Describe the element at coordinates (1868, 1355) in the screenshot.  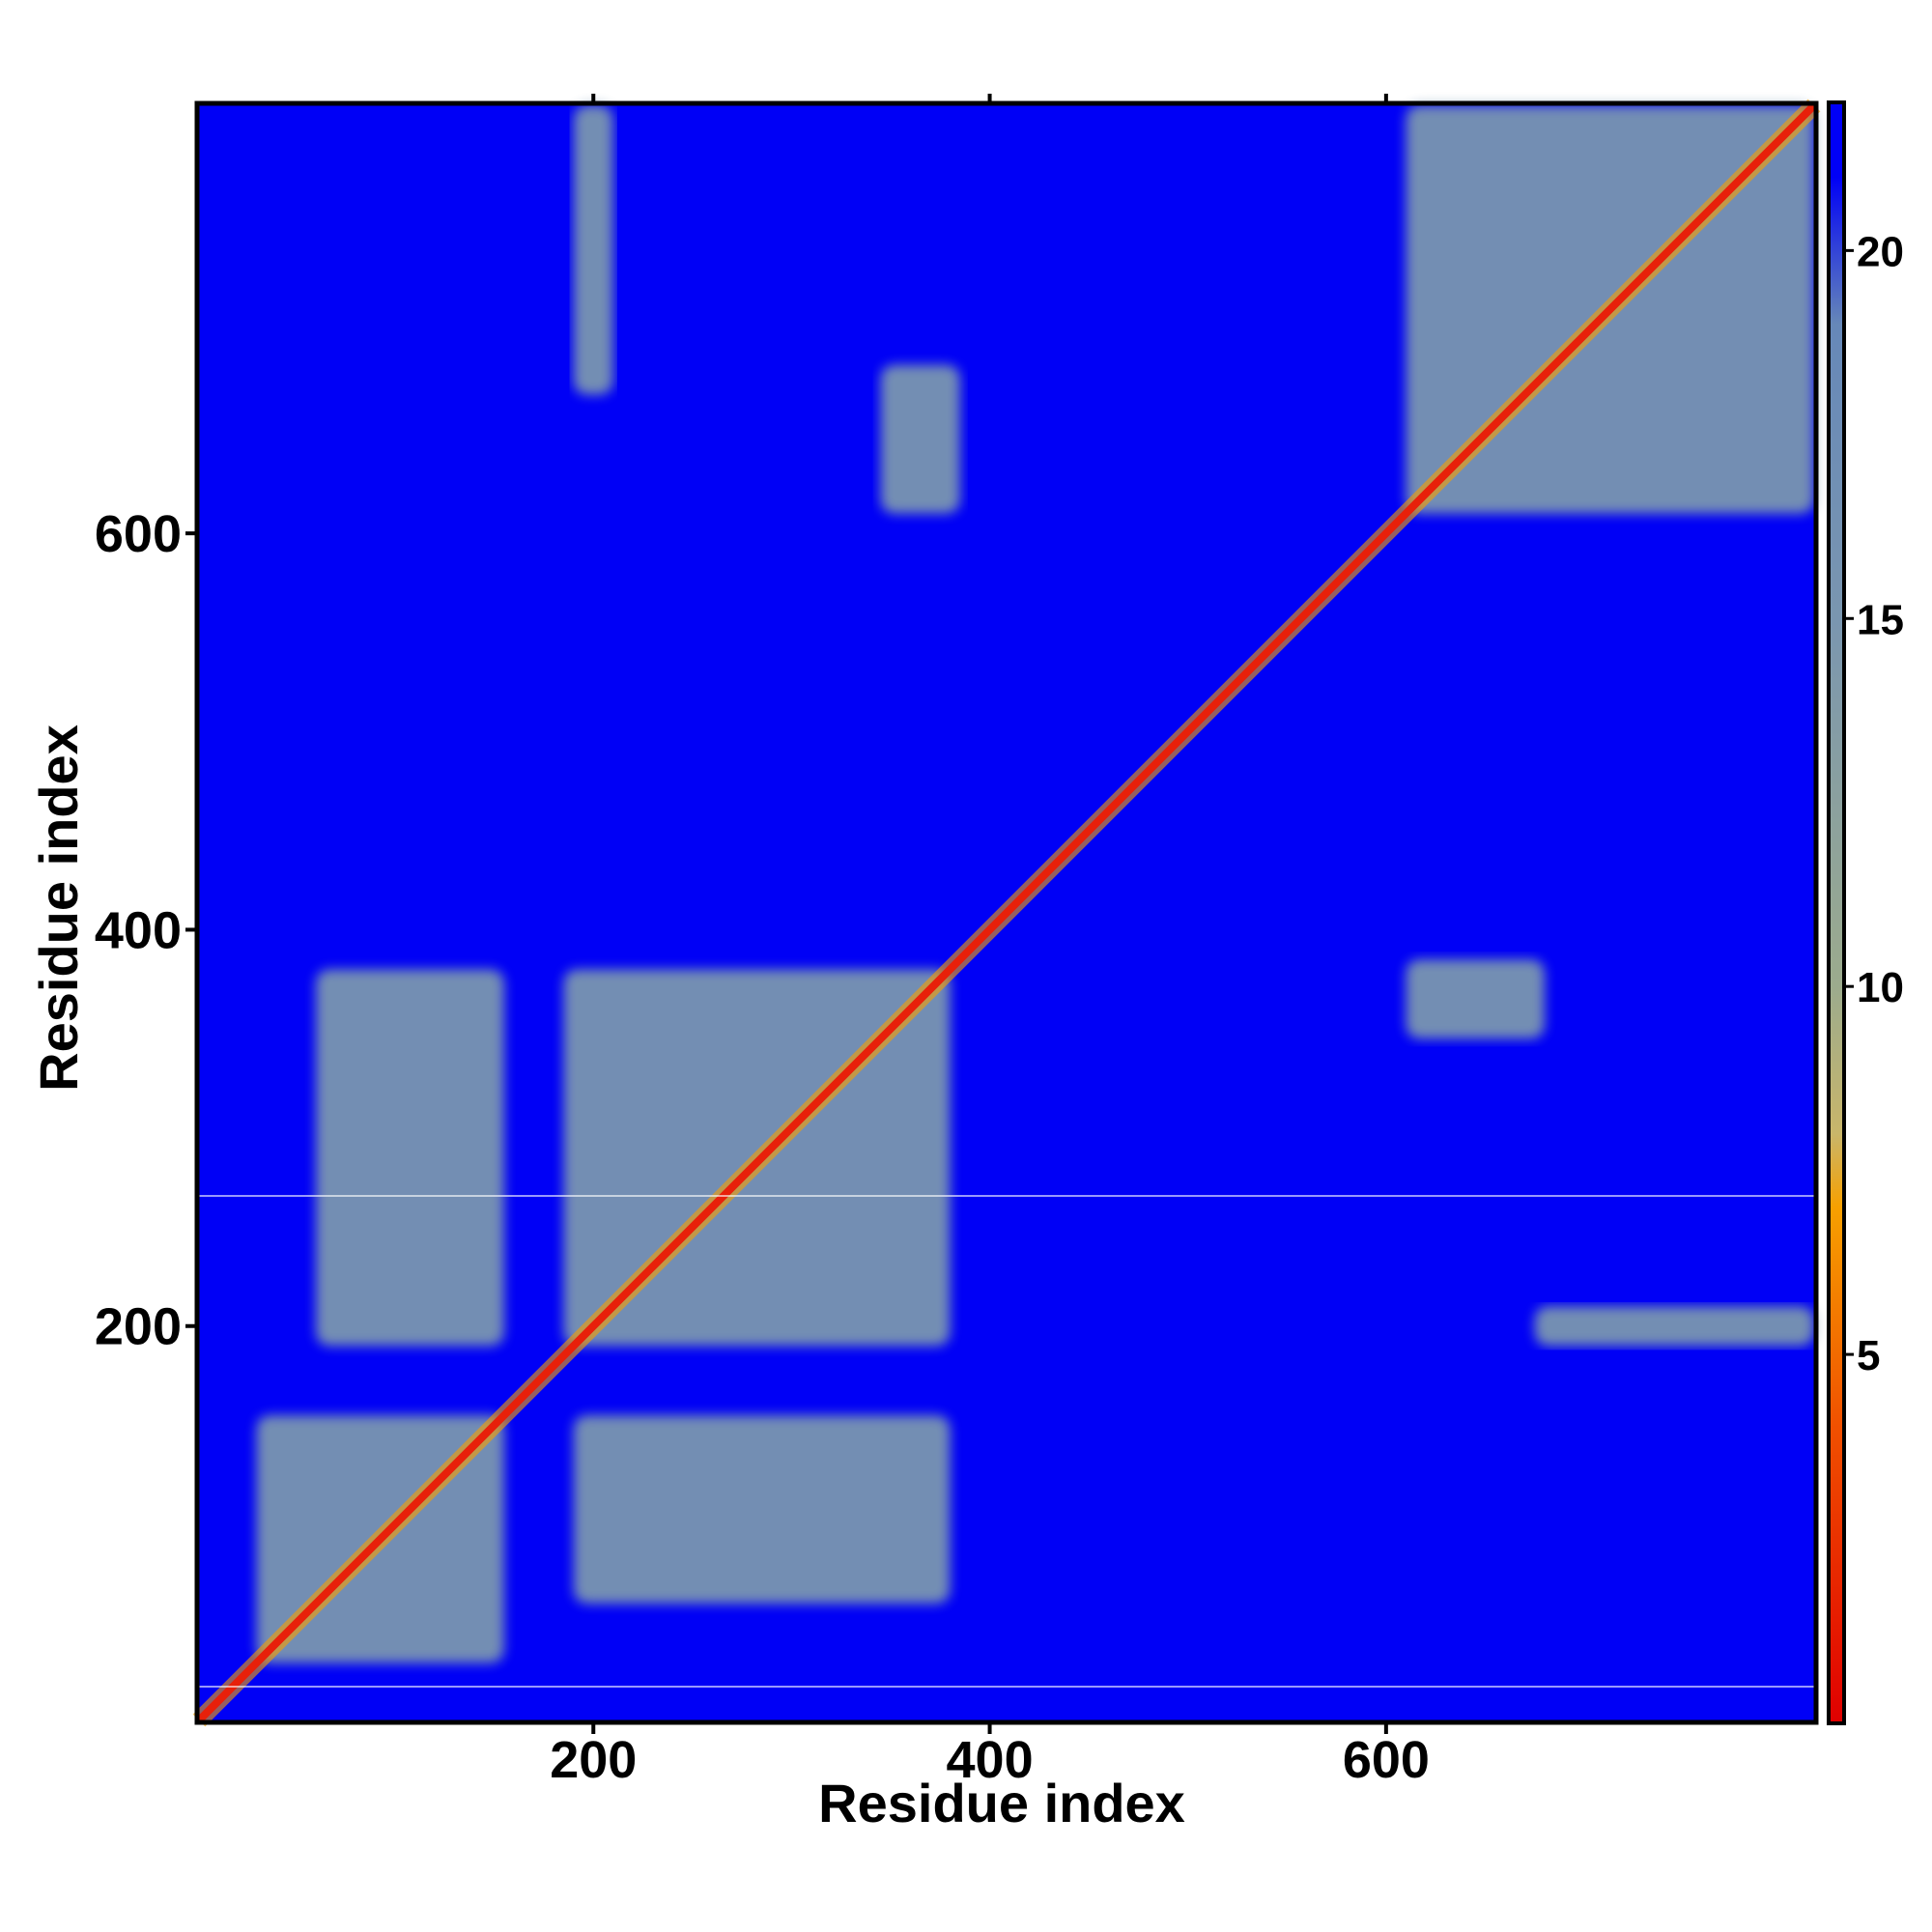
I see `colorbar-tick-label-5: 5` at that location.